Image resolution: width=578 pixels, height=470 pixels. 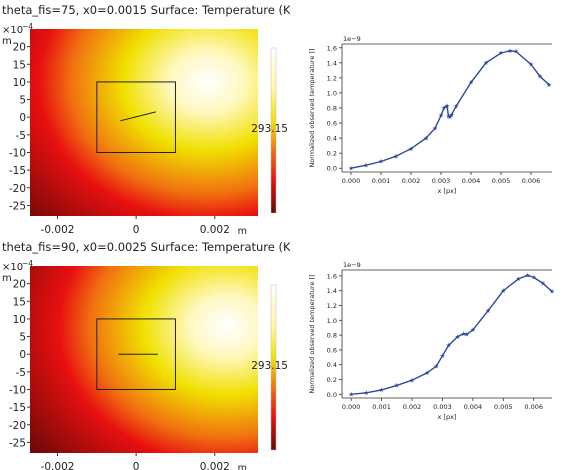 What do you see at coordinates (58, 230) in the screenshot?
I see `x-tick-label: -0.002` at bounding box center [58, 230].